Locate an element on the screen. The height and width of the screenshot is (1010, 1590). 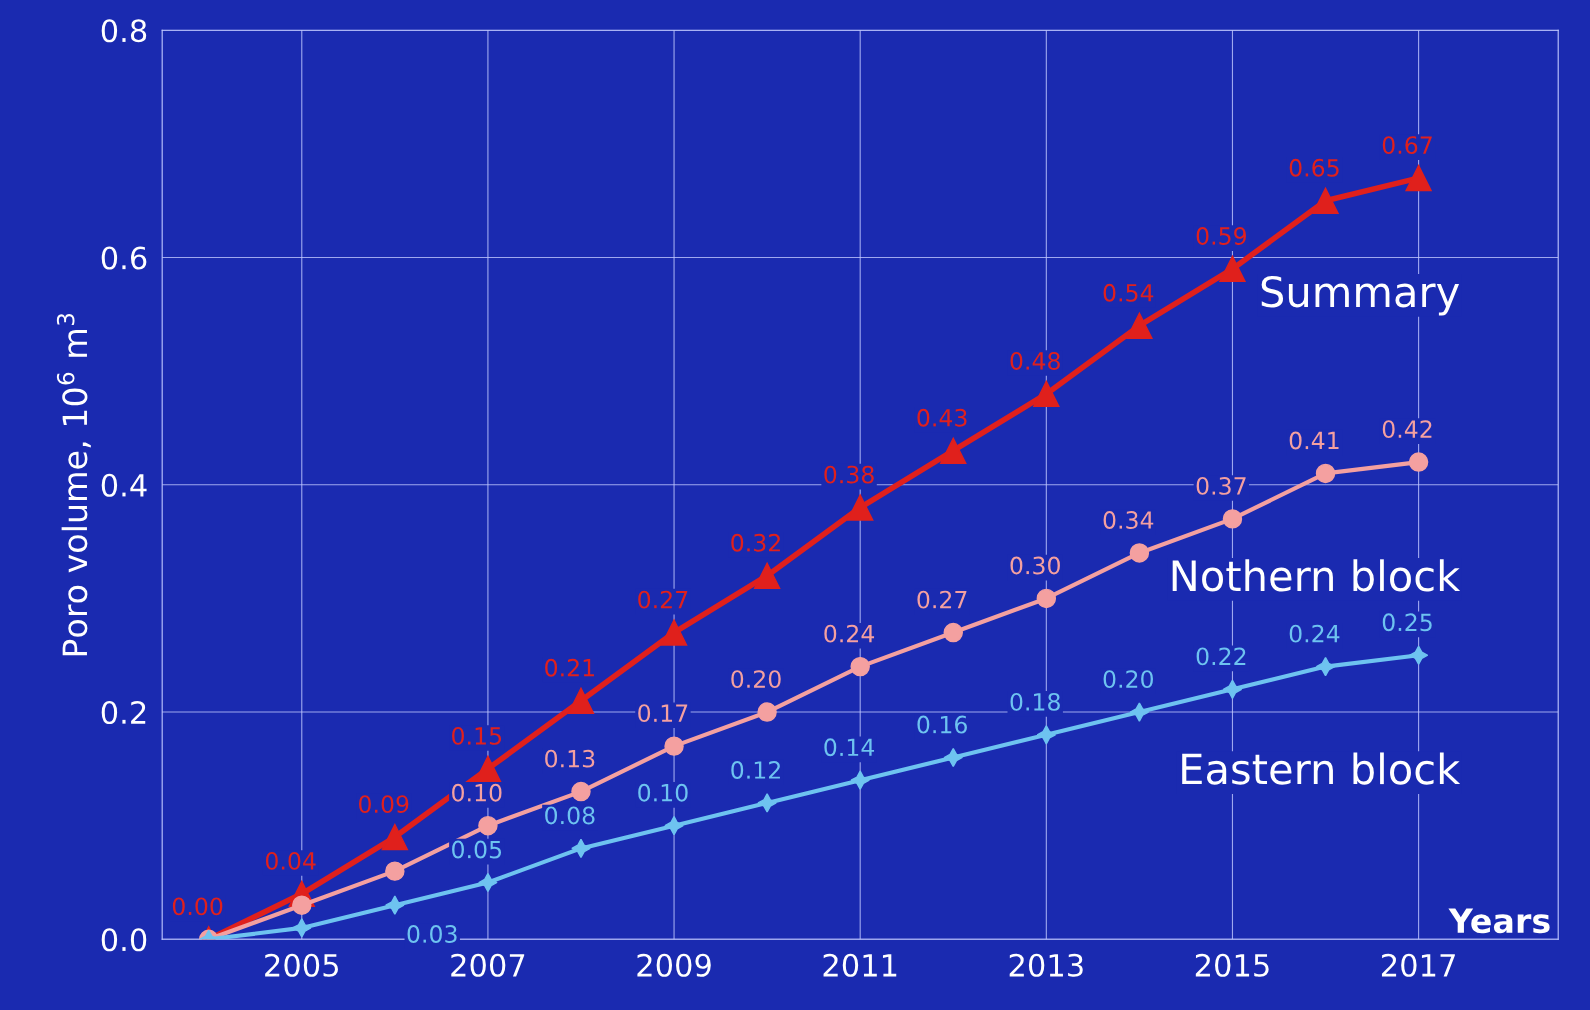
x-tick-label: 2015 is located at coordinates (1232, 965).